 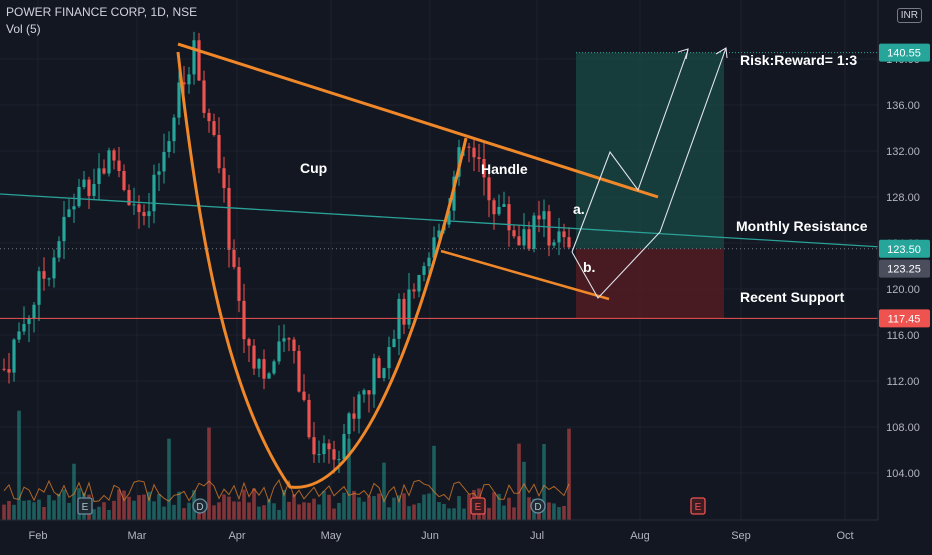 What do you see at coordinates (904, 268) in the screenshot?
I see `price-badge: 123.25` at bounding box center [904, 268].